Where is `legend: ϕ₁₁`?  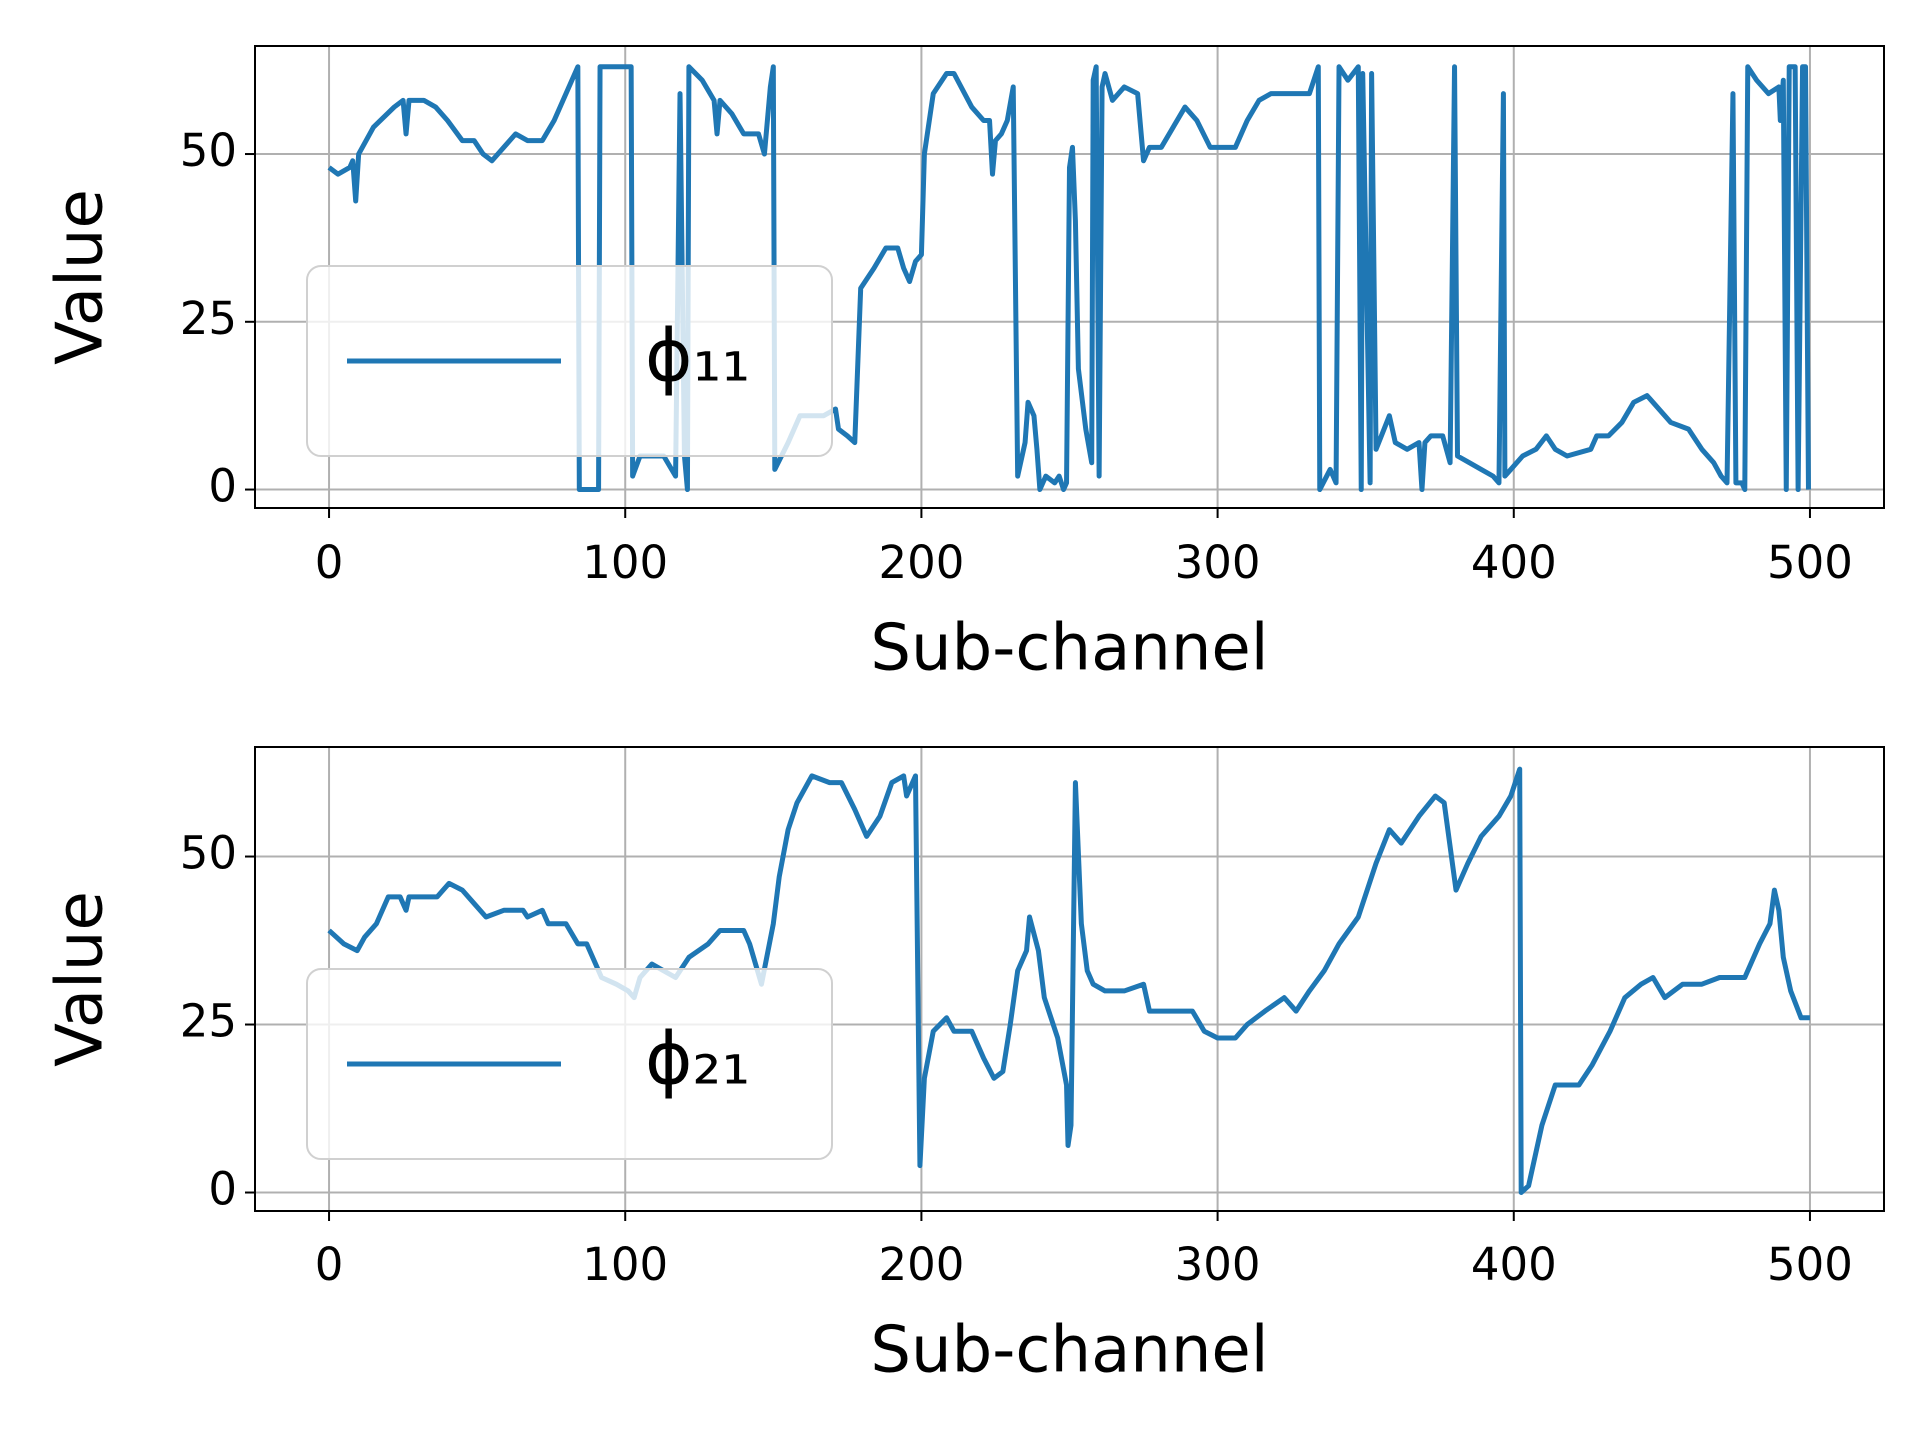
legend: ϕ₁₁ is located at coordinates (569, 361).